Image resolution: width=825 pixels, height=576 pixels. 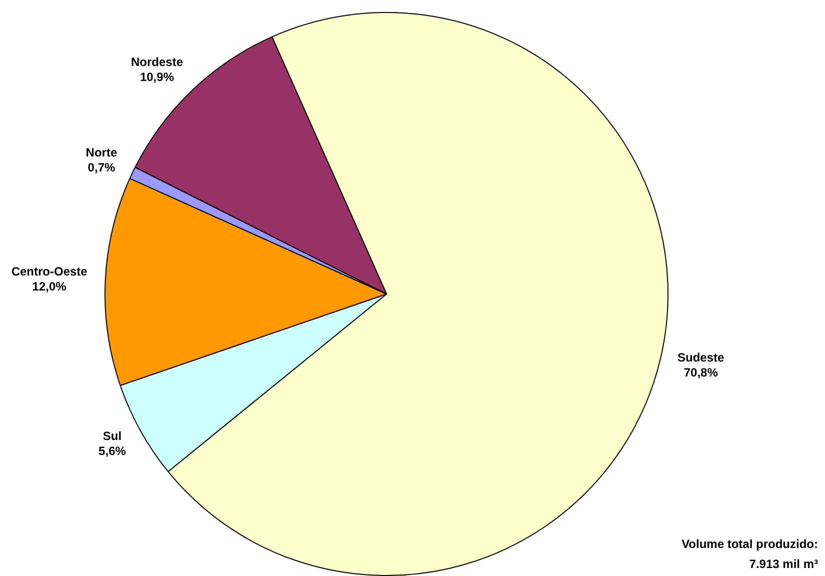 What do you see at coordinates (701, 357) in the screenshot?
I see `slice-label: Sudeste` at bounding box center [701, 357].